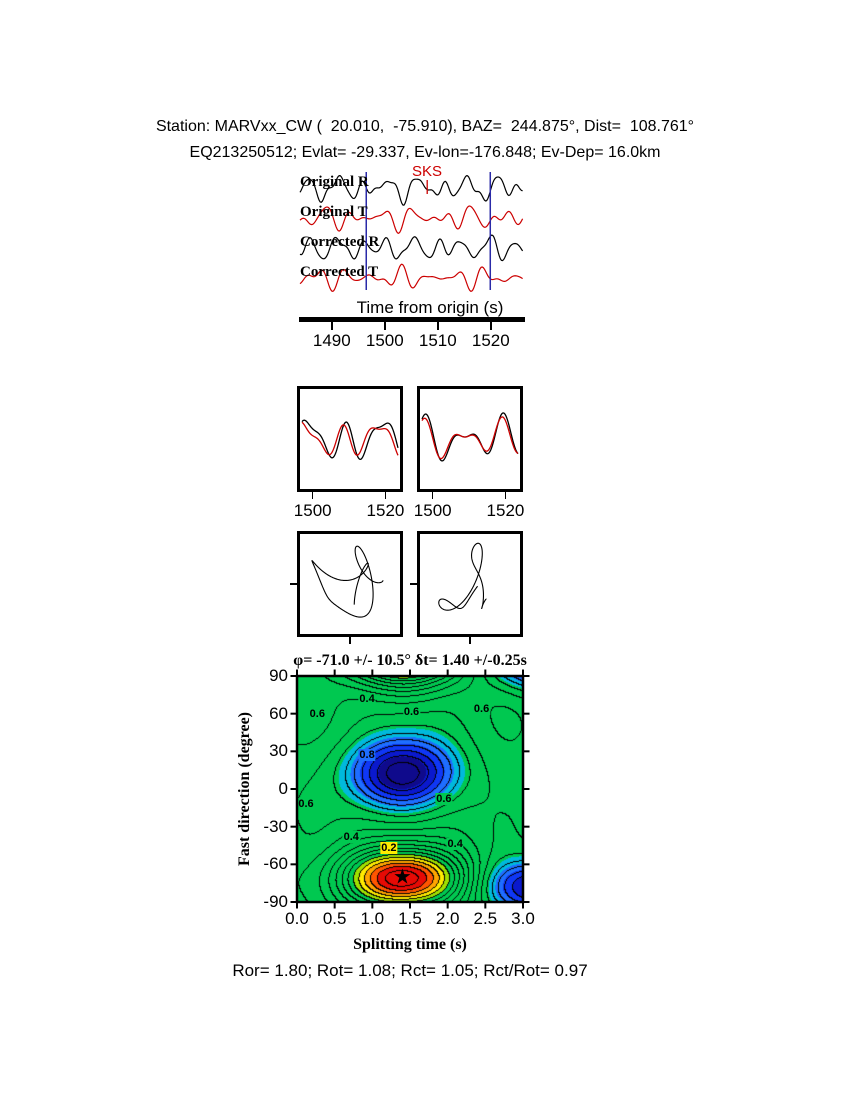 This screenshot has width=850, height=1100. I want to click on x-tick-label: 3.0, so click(523, 918).